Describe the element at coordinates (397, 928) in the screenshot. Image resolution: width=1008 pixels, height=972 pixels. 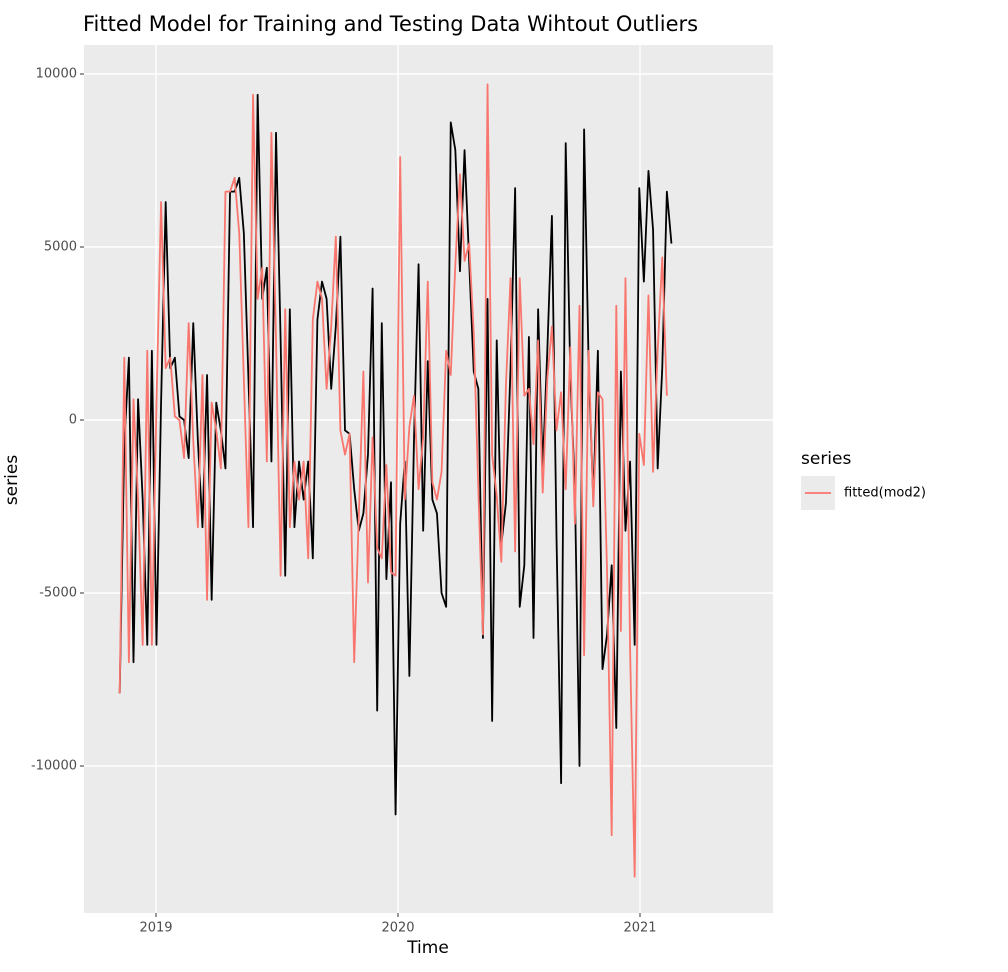
I see `x-tick-label: 2020` at that location.